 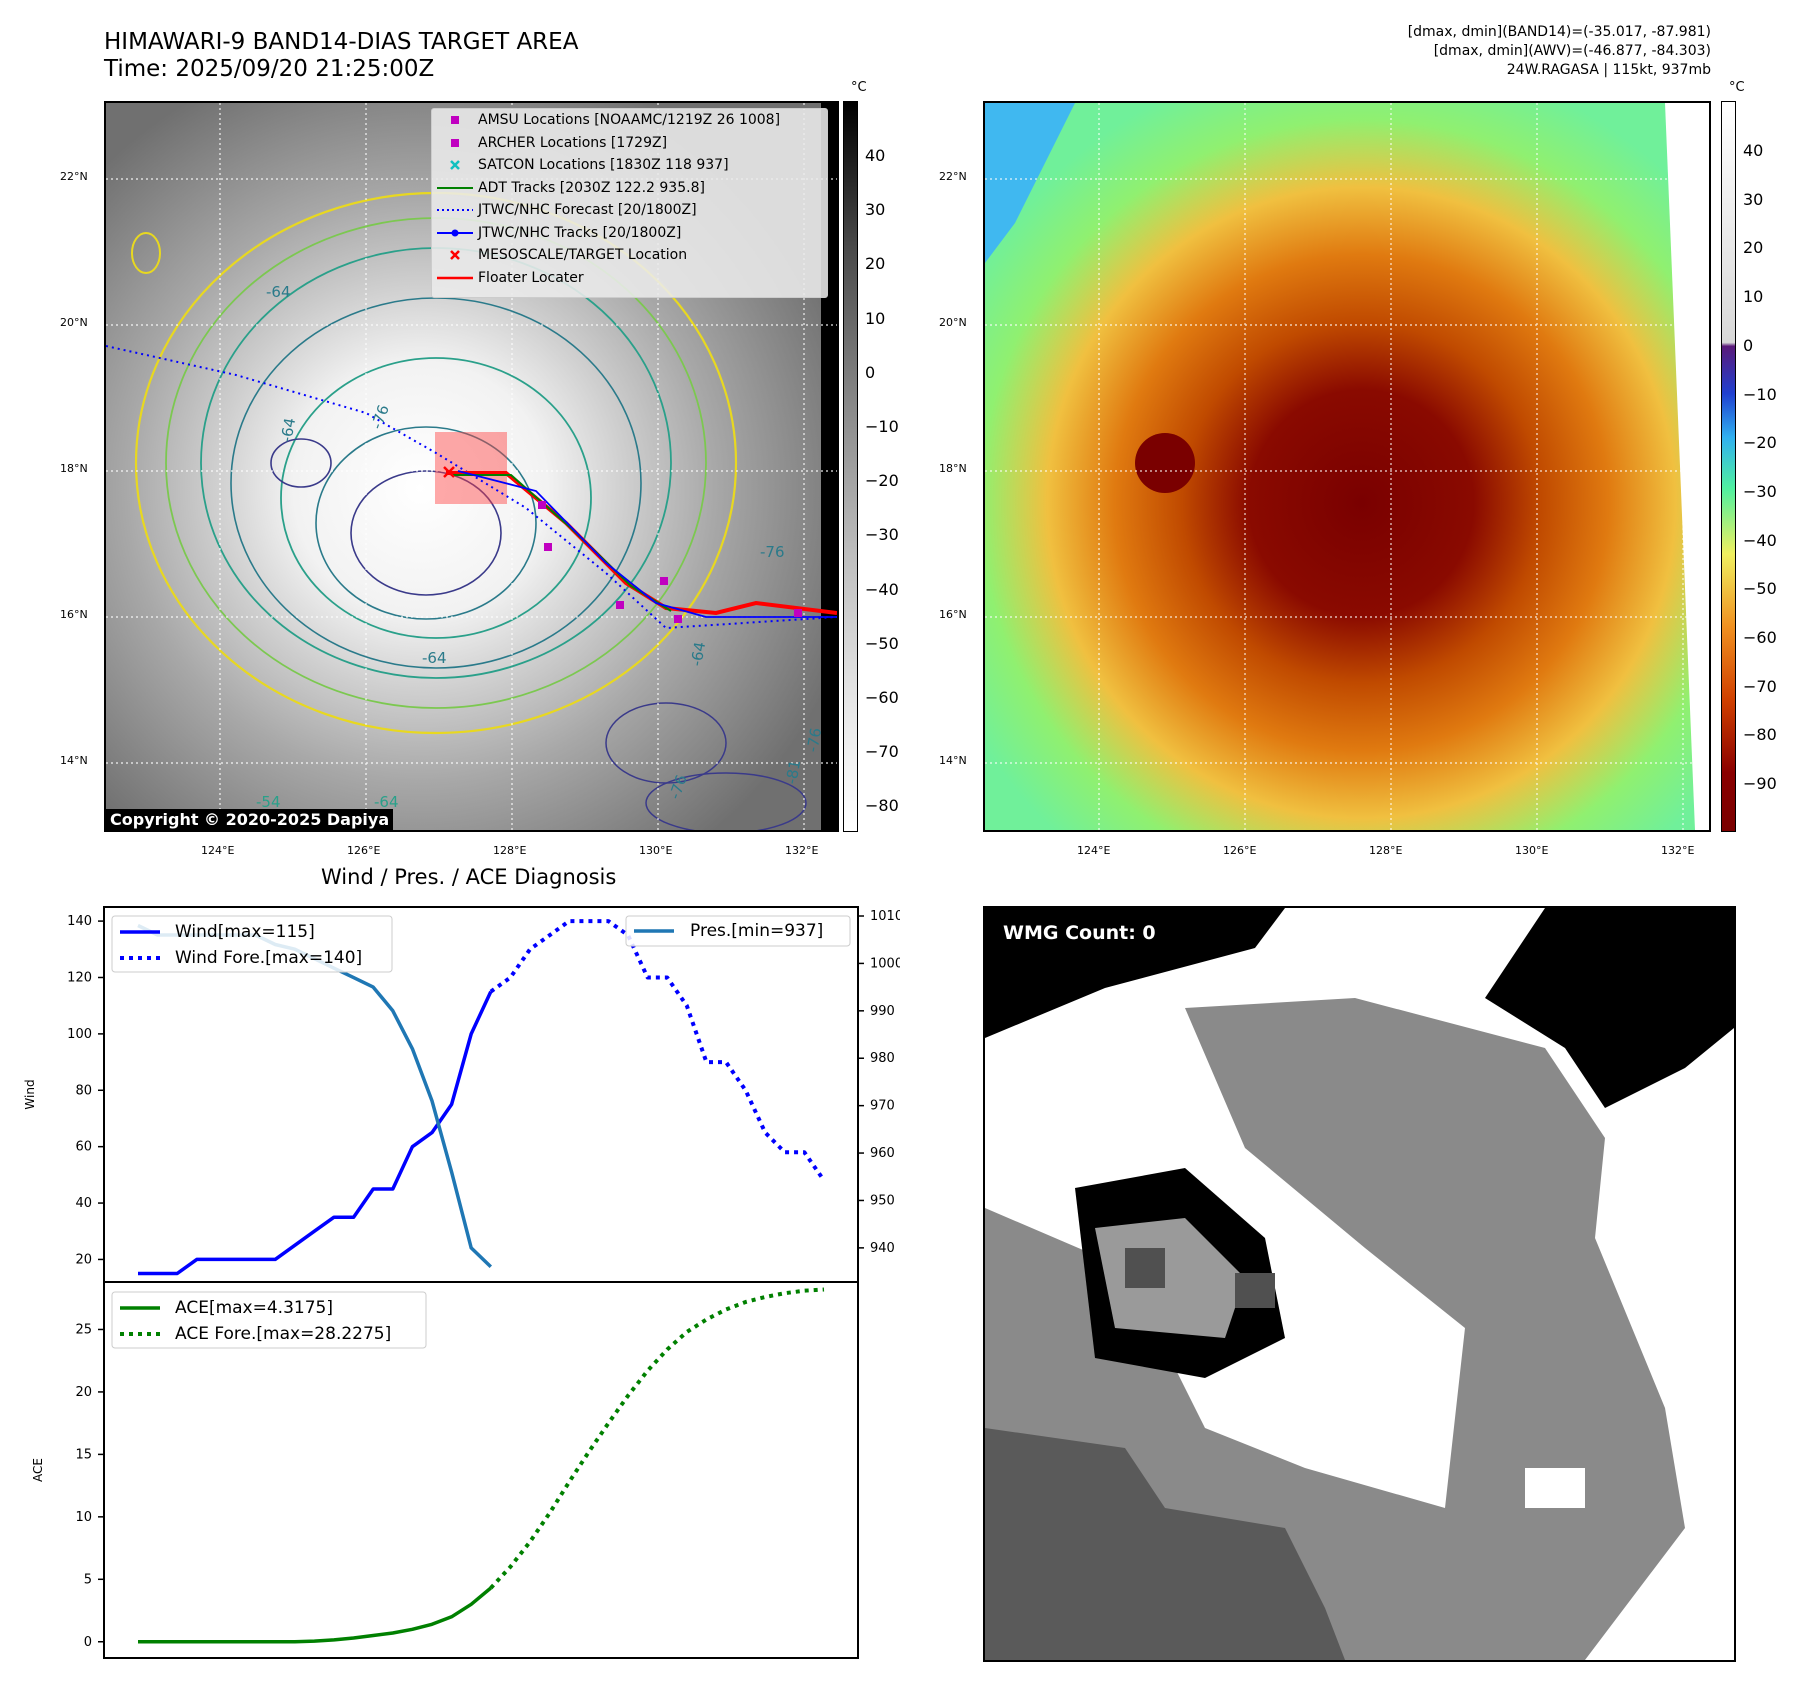 I want to click on ace-ytick-label: 5, so click(x=88, y=1579).